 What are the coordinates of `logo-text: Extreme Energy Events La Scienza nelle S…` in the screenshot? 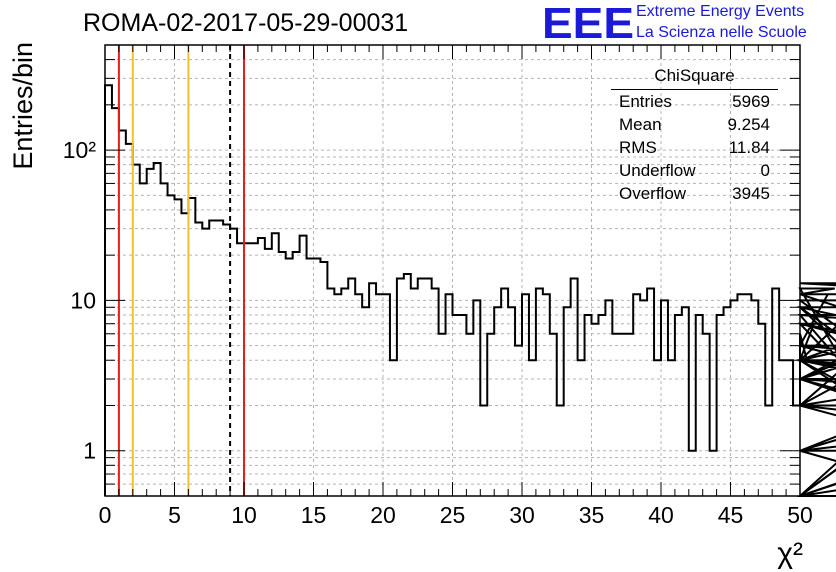 It's located at (721, 22).